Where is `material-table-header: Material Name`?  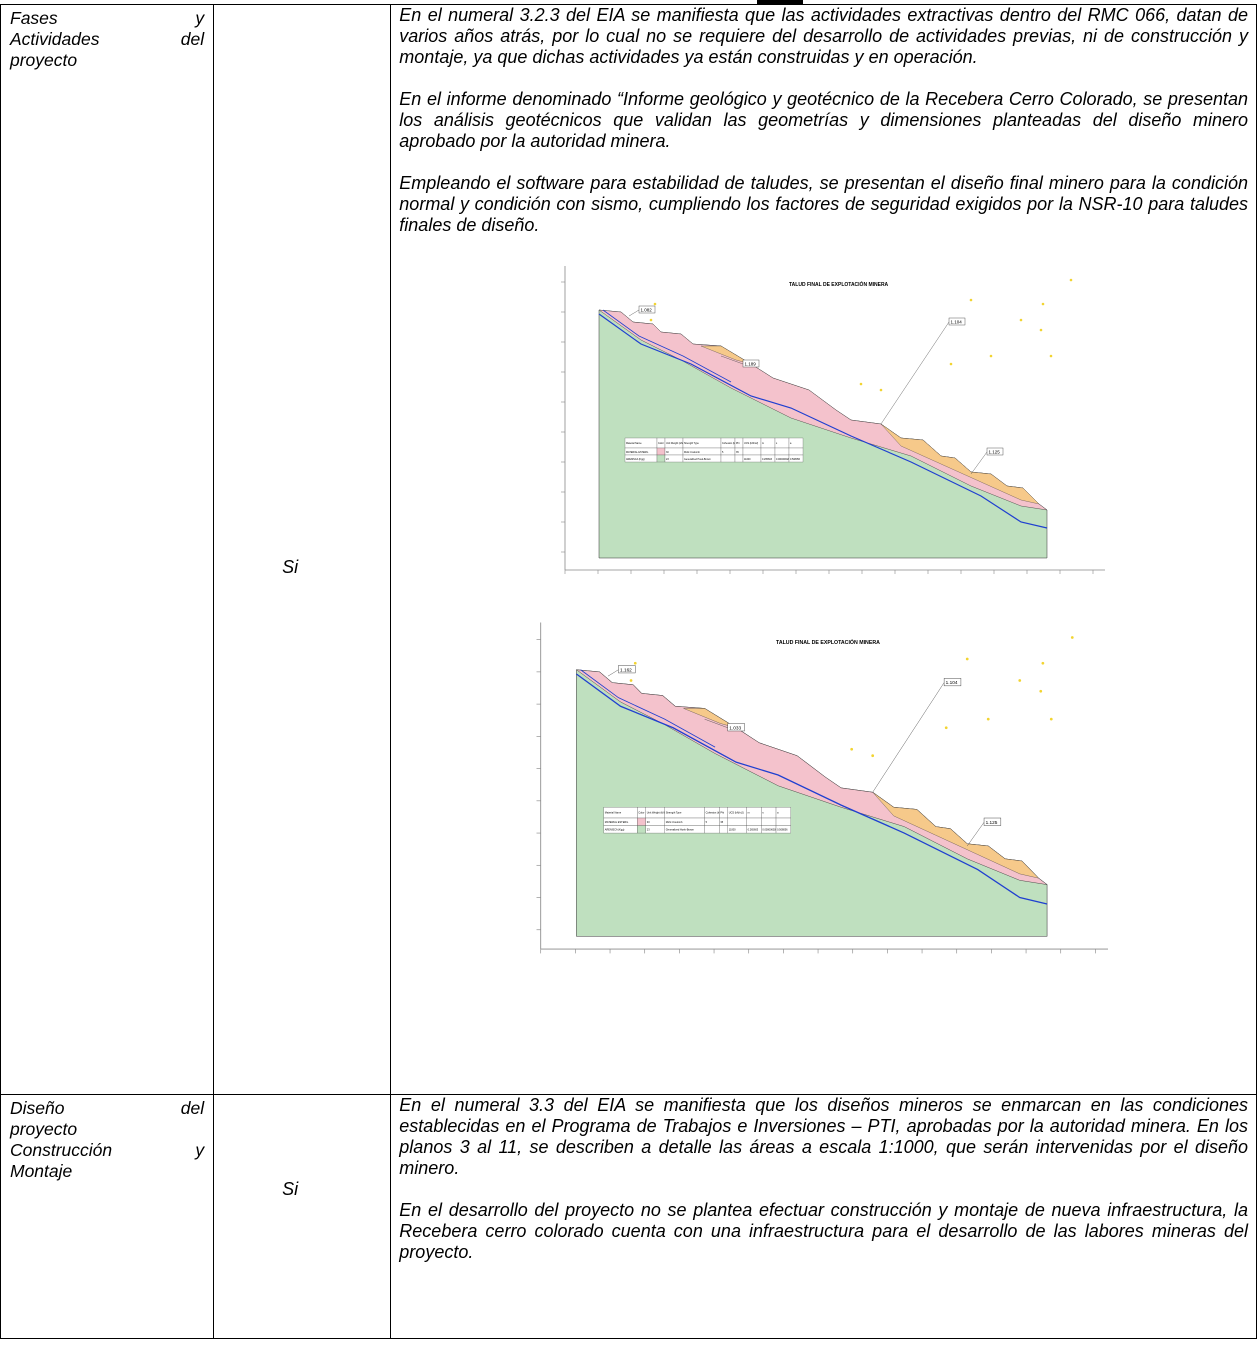
material-table-header: Material Name is located at coordinates (613, 813).